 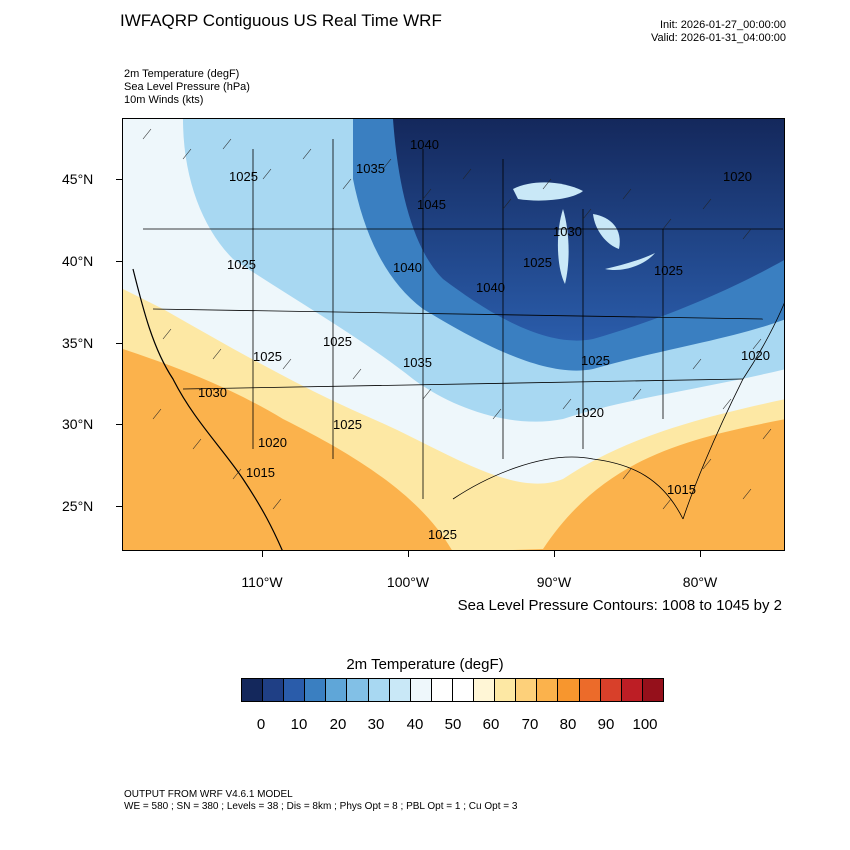 I want to click on model-info: OUTPUT FROM WRF V4.6.1 MODEL, so click(x=208, y=794).